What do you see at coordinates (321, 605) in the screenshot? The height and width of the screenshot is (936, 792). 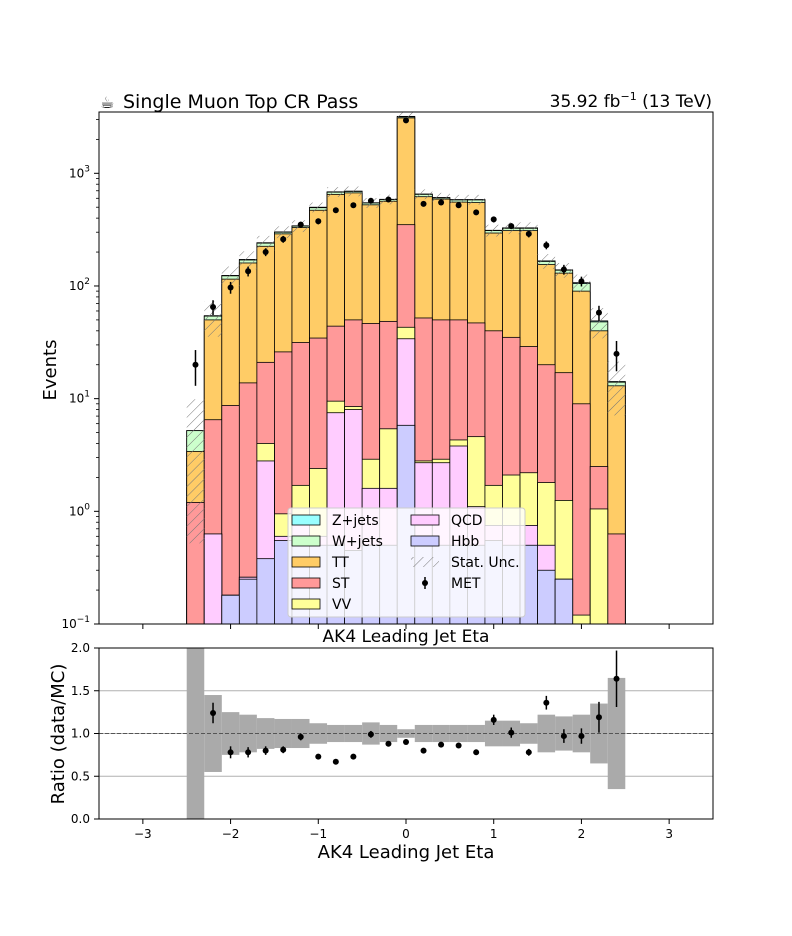 I see `legend-entry: VV` at bounding box center [321, 605].